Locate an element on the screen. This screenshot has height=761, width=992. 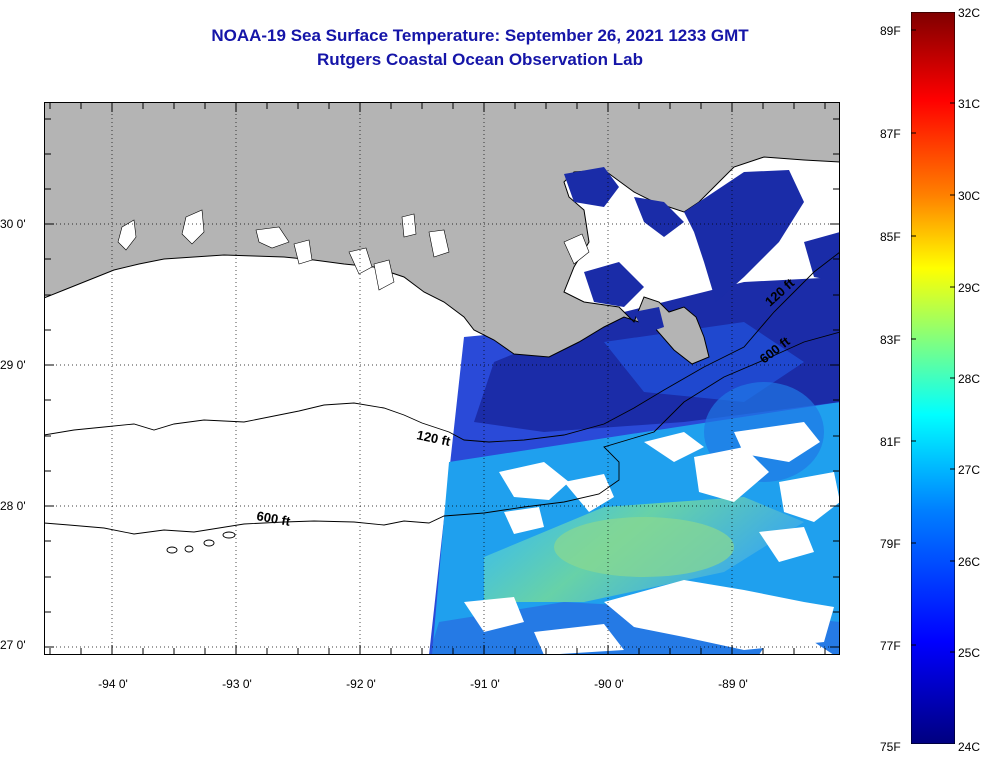
colorbar-f-label-89: 89F is located at coordinates (890, 31).